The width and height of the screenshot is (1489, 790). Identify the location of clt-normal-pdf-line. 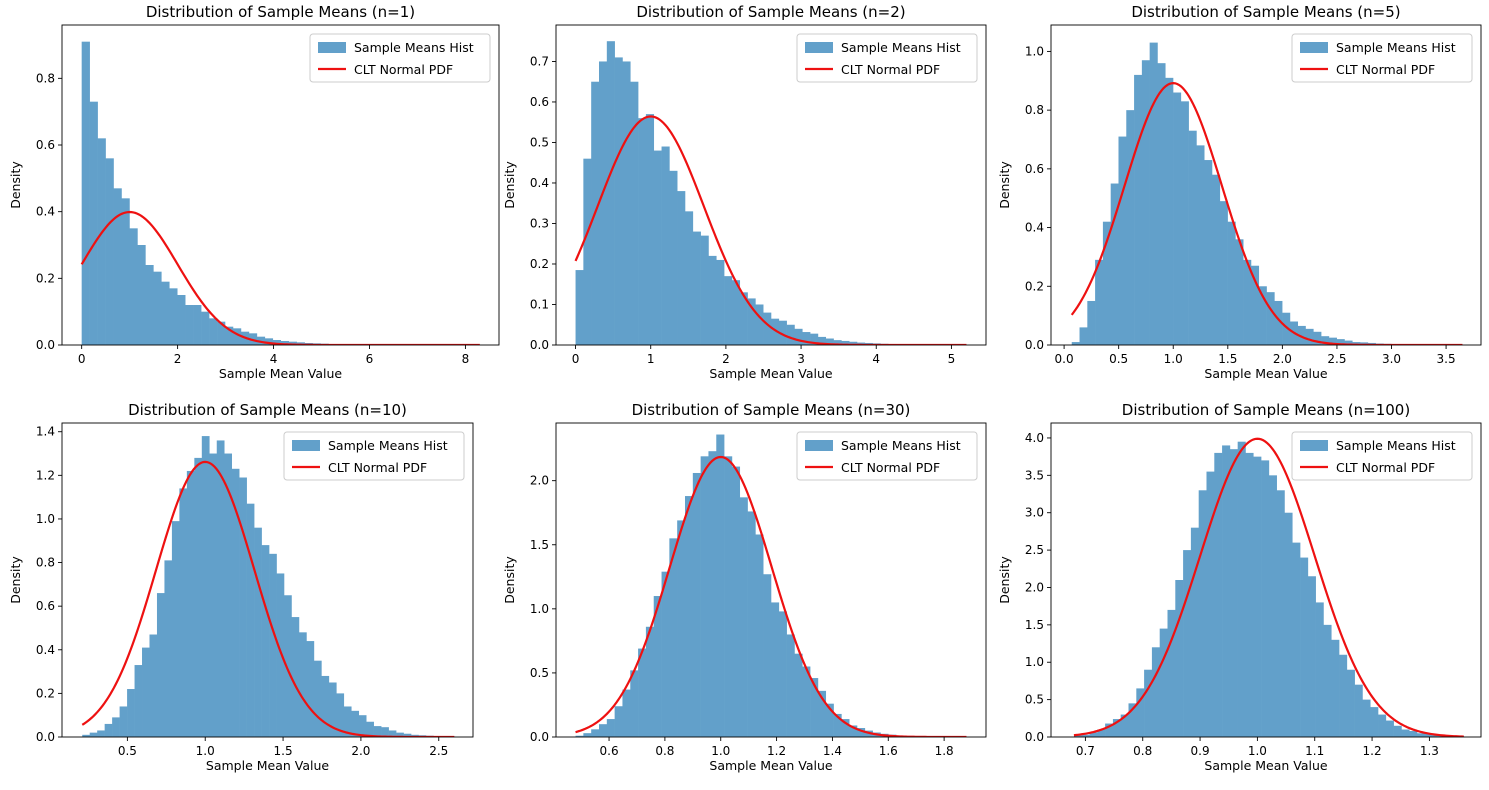
(770, 230).